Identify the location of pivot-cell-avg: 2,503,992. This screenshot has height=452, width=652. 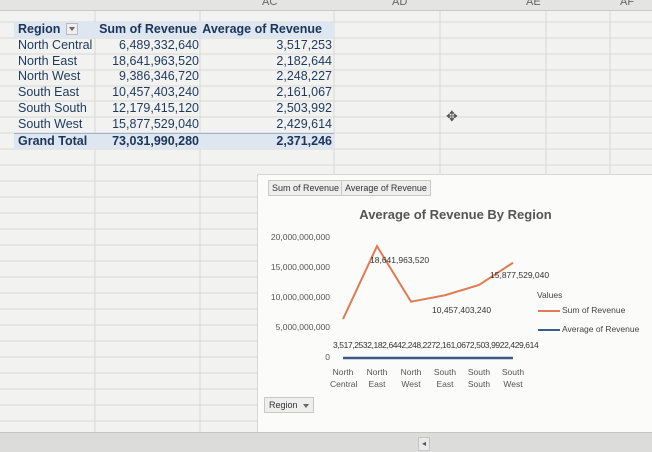
(304, 107).